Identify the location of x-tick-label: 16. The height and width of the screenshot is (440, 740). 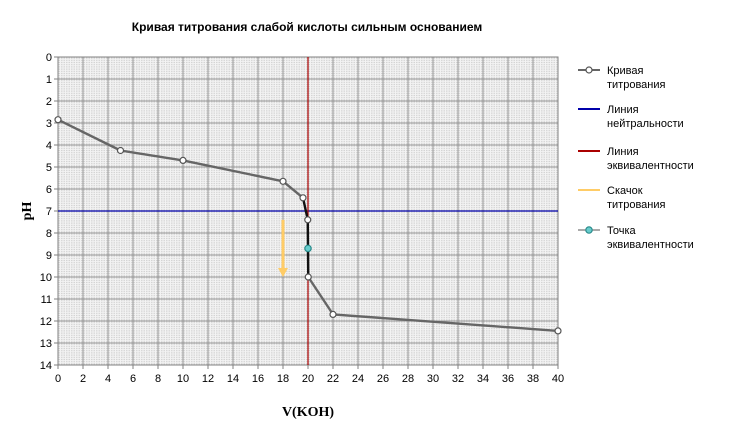
(258, 379).